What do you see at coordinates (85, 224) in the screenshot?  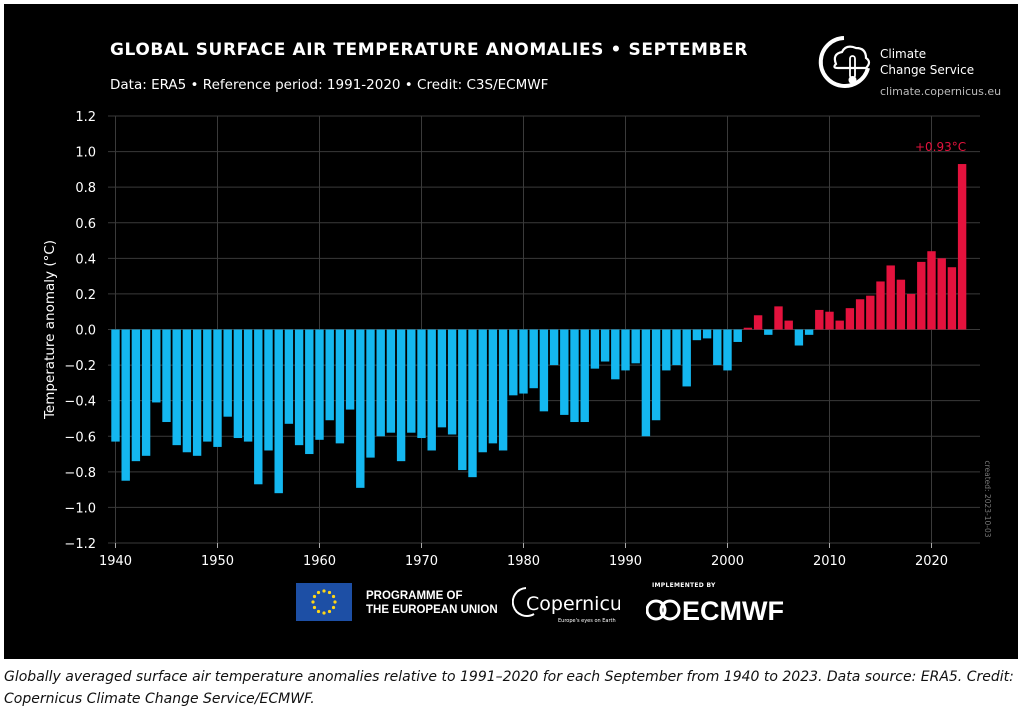 I see `y-tick-label: 0.6` at bounding box center [85, 224].